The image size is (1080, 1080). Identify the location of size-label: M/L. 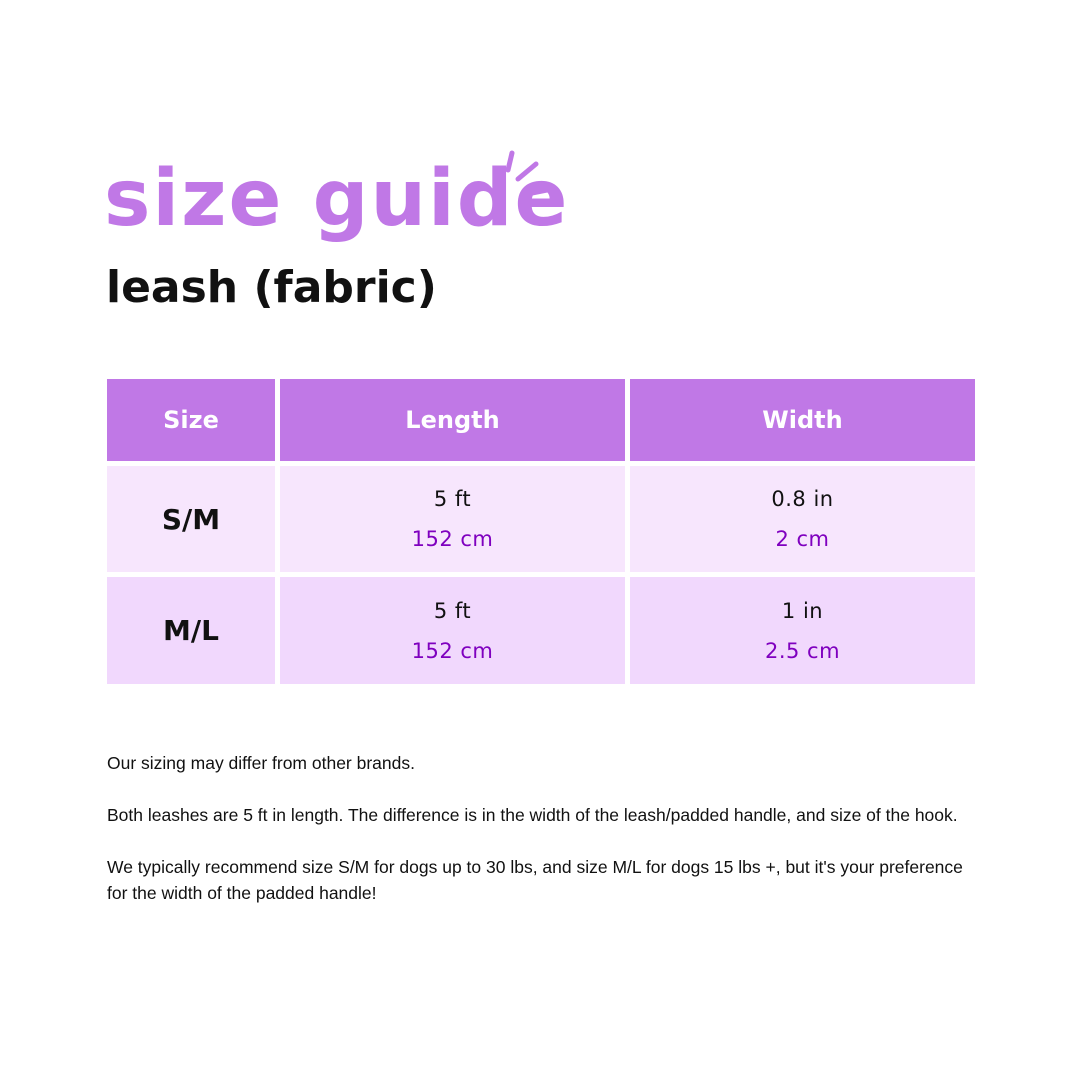
(191, 630).